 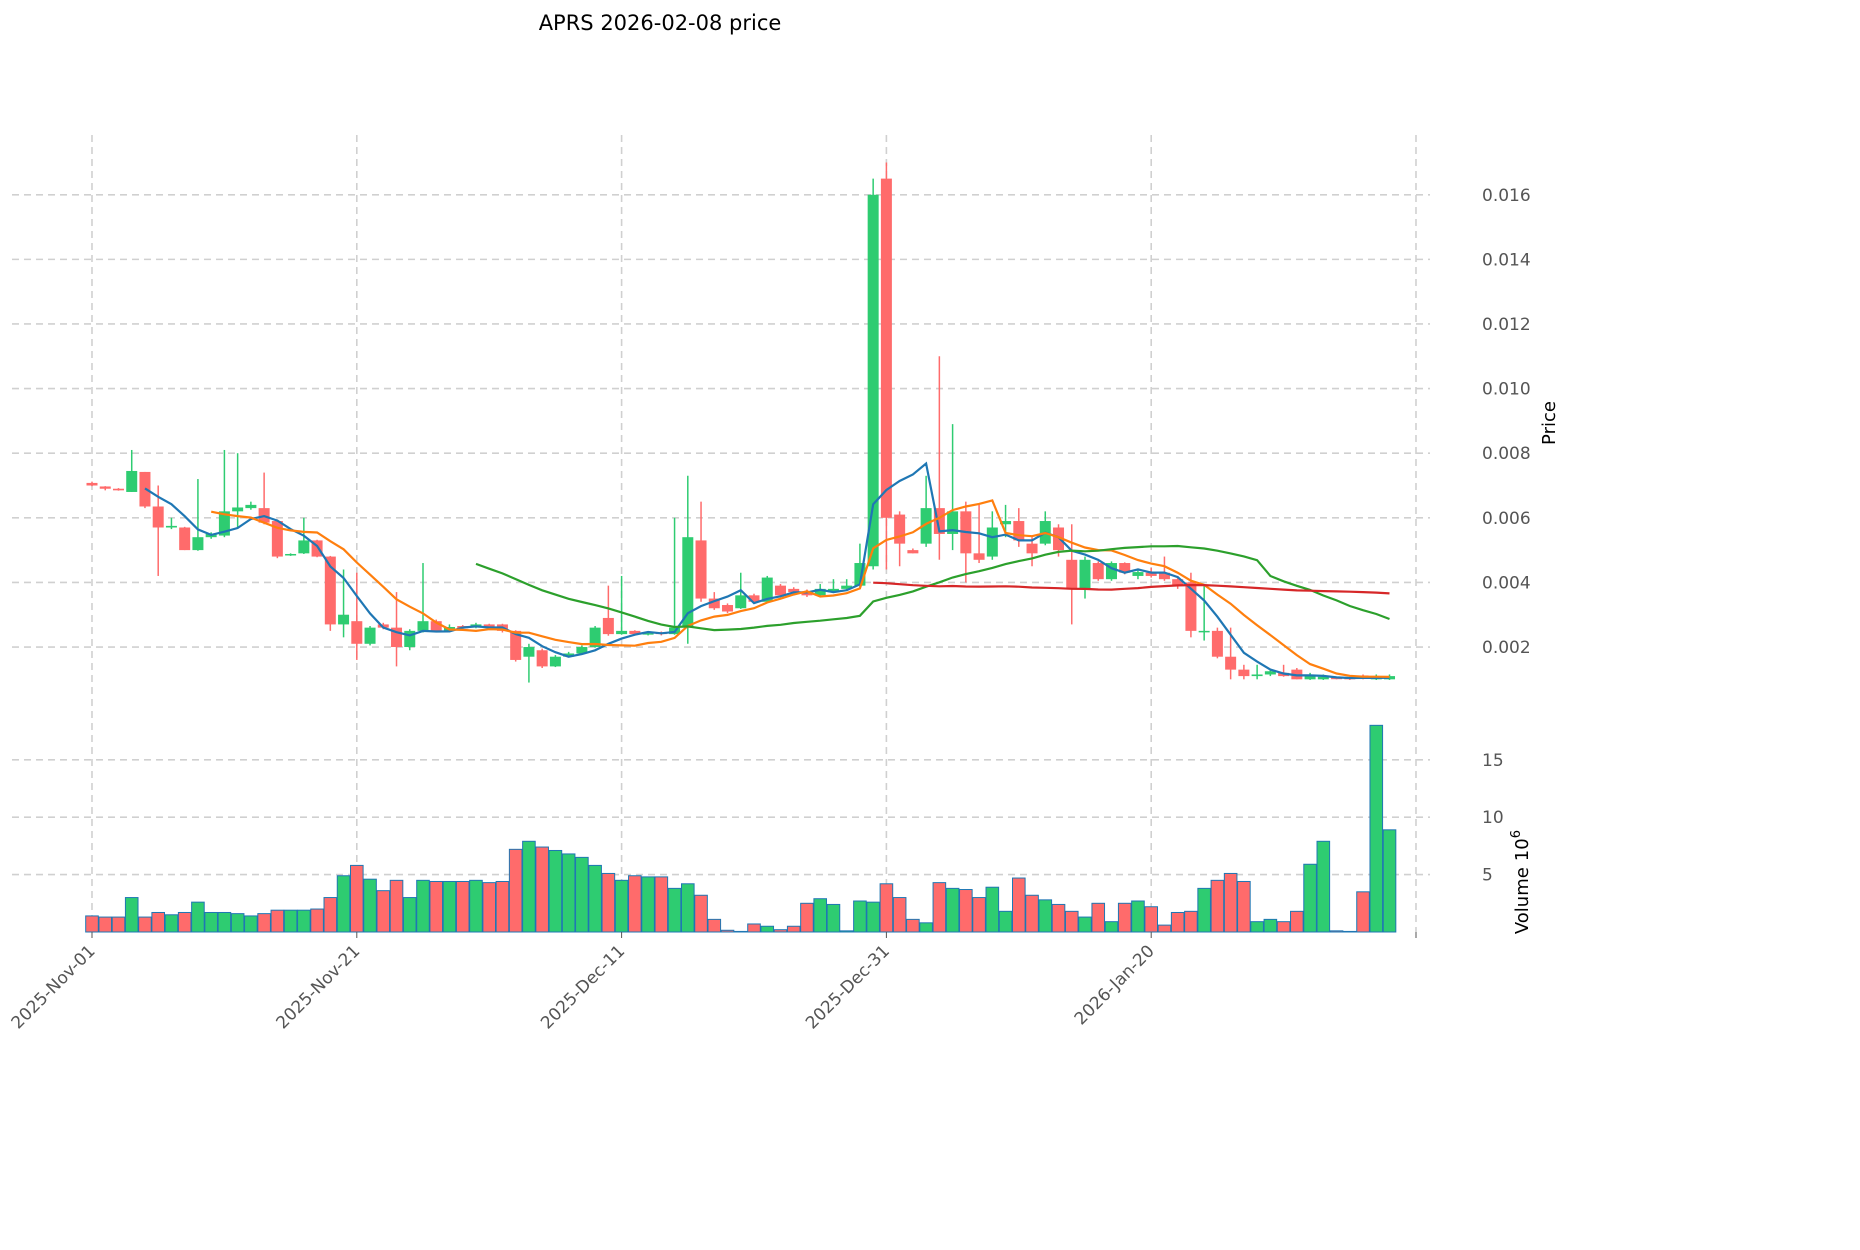 What do you see at coordinates (1506, 648) in the screenshot?
I see `price-tick-label: 0.002` at bounding box center [1506, 648].